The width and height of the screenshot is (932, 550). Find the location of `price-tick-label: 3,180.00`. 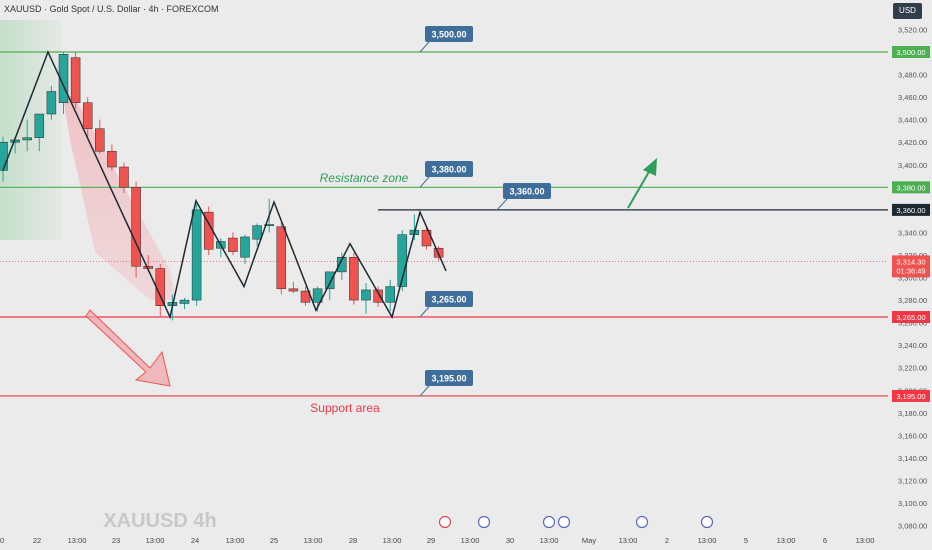

price-tick-label: 3,180.00 is located at coordinates (912, 413).